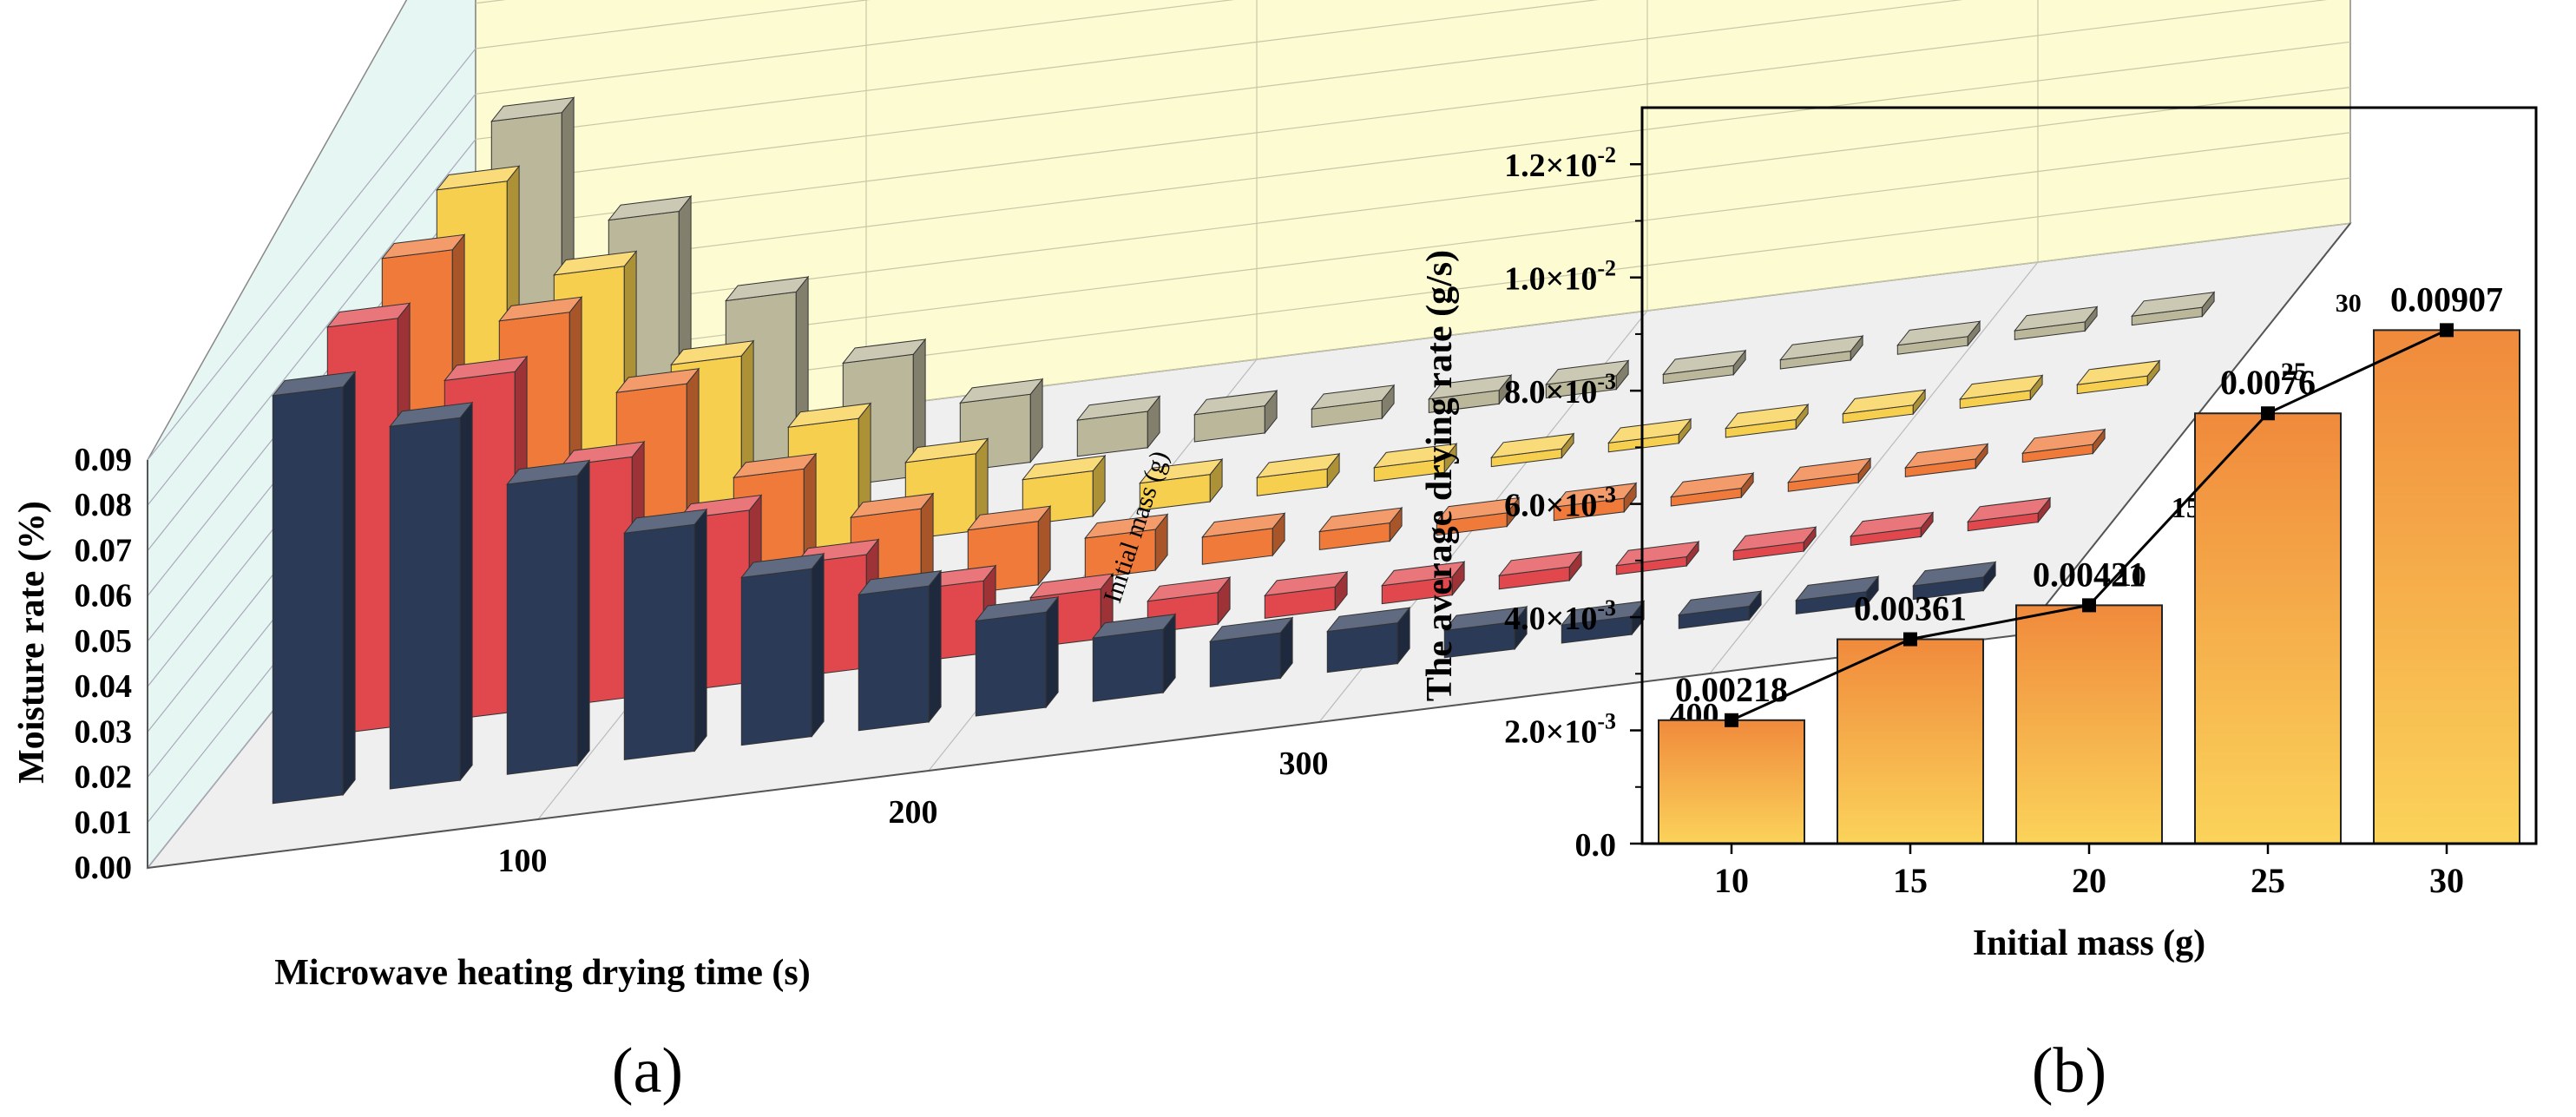 This screenshot has width=2576, height=1117. Describe the element at coordinates (2089, 525) in the screenshot. I see `chart-b-line` at that location.